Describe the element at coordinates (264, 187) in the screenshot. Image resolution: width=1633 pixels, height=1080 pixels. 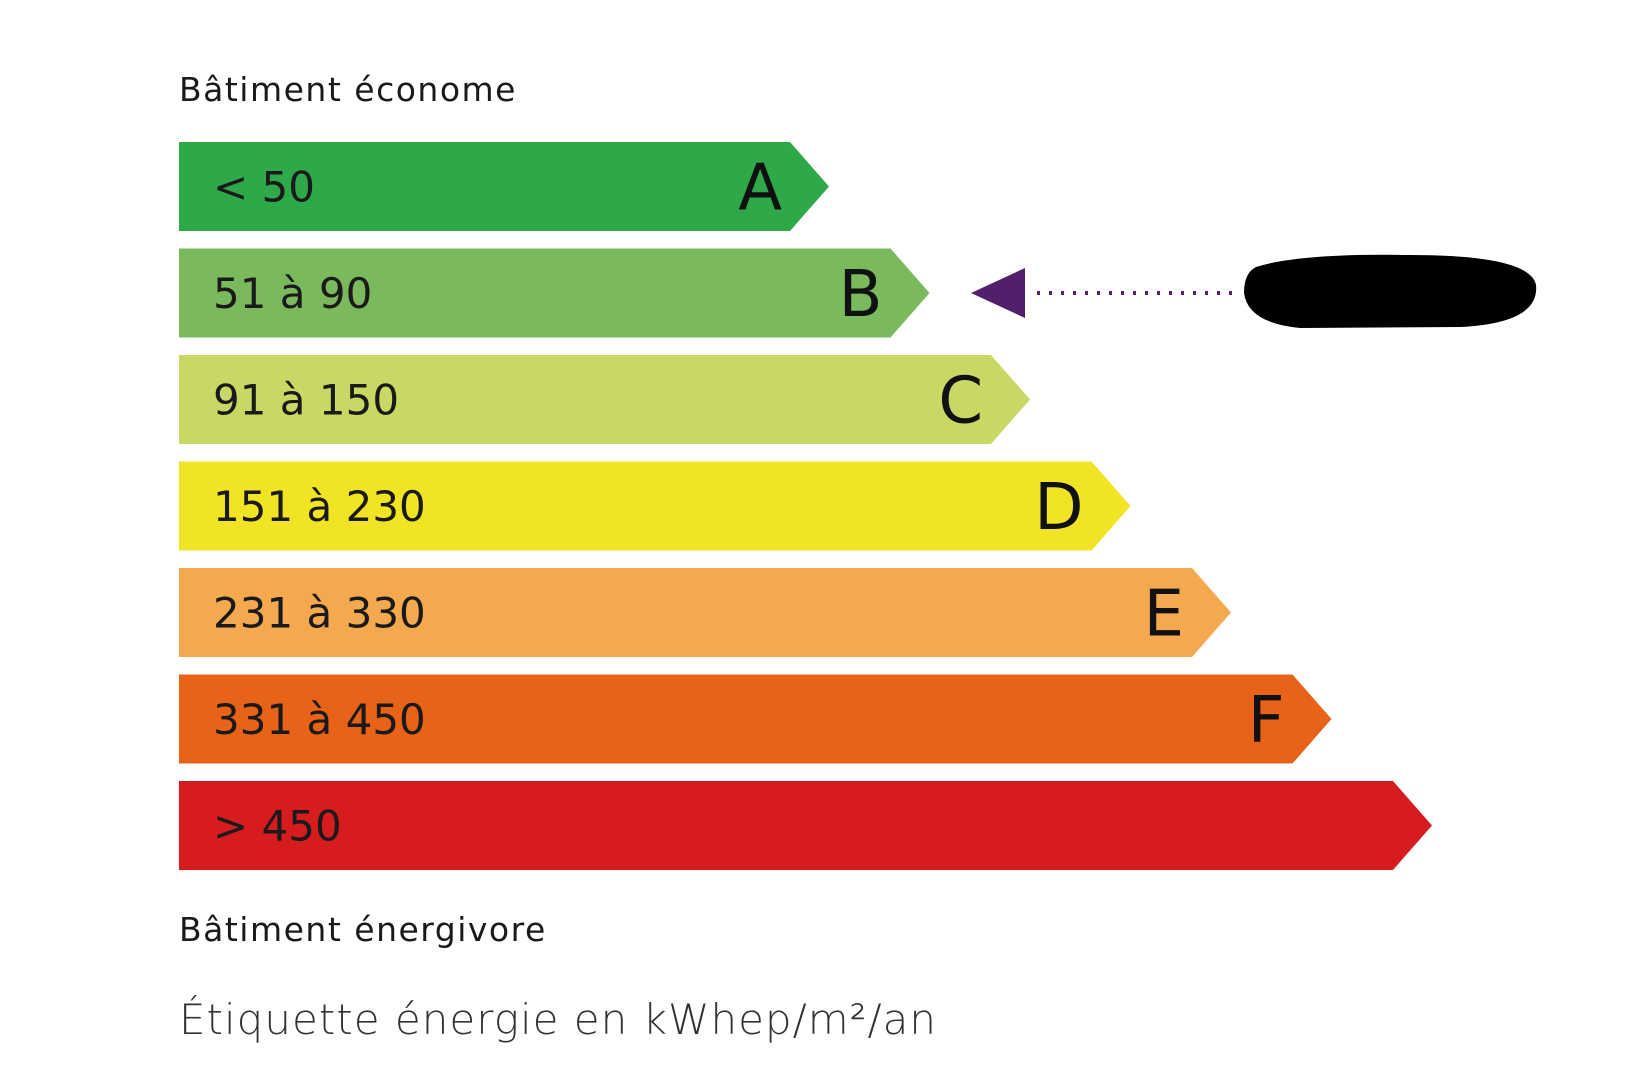
I see `range-label-A: < 50` at that location.